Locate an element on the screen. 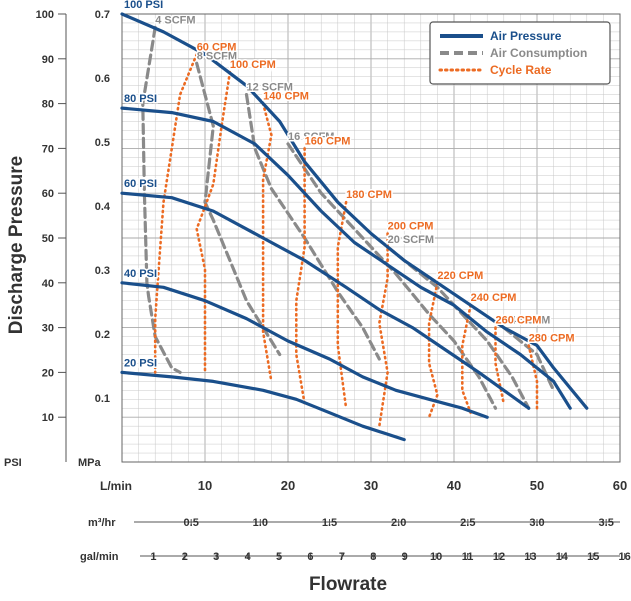 This screenshot has height=601, width=631. series-line-20-scfm is located at coordinates (458, 327).